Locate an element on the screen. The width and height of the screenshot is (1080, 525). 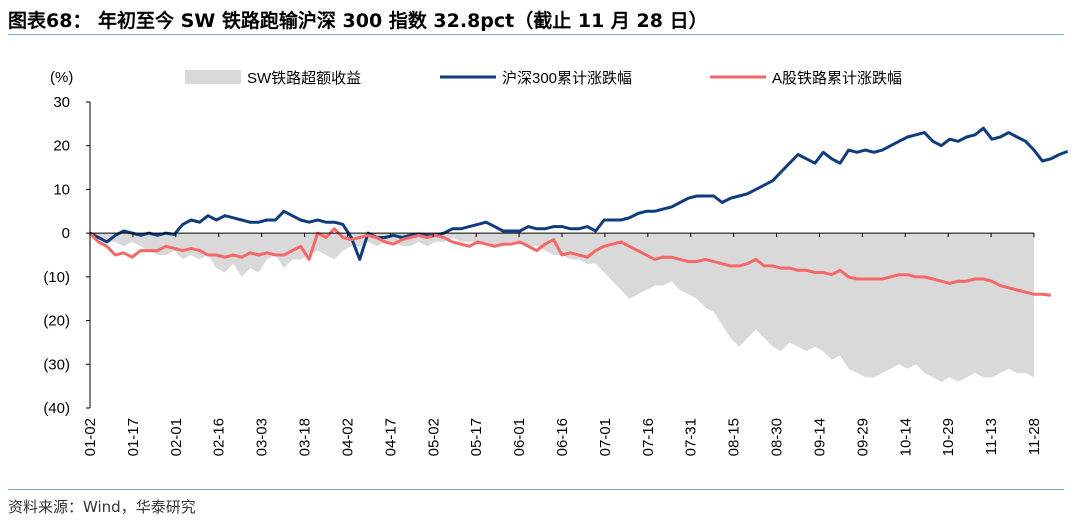
x-tick-label: 10-14 is located at coordinates (905, 437).